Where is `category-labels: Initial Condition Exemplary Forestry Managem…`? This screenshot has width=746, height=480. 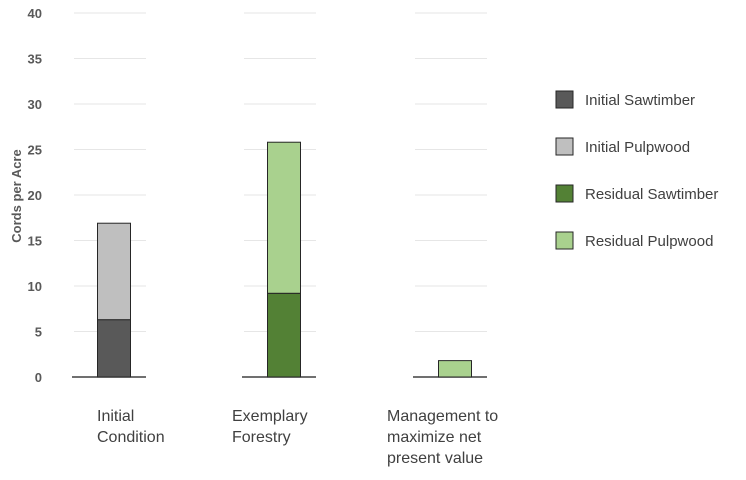
category-labels: Initial Condition Exemplary Forestry Managem… is located at coordinates (297, 437).